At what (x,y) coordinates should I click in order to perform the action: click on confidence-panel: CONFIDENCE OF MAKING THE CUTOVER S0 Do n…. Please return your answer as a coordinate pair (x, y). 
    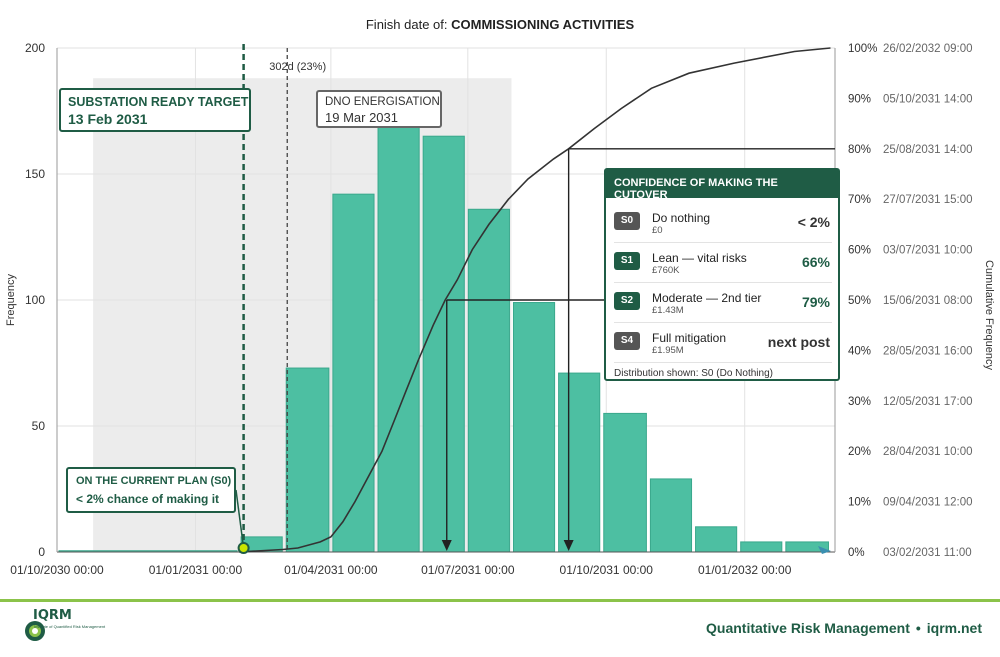
    Looking at the image, I should click on (722, 274).